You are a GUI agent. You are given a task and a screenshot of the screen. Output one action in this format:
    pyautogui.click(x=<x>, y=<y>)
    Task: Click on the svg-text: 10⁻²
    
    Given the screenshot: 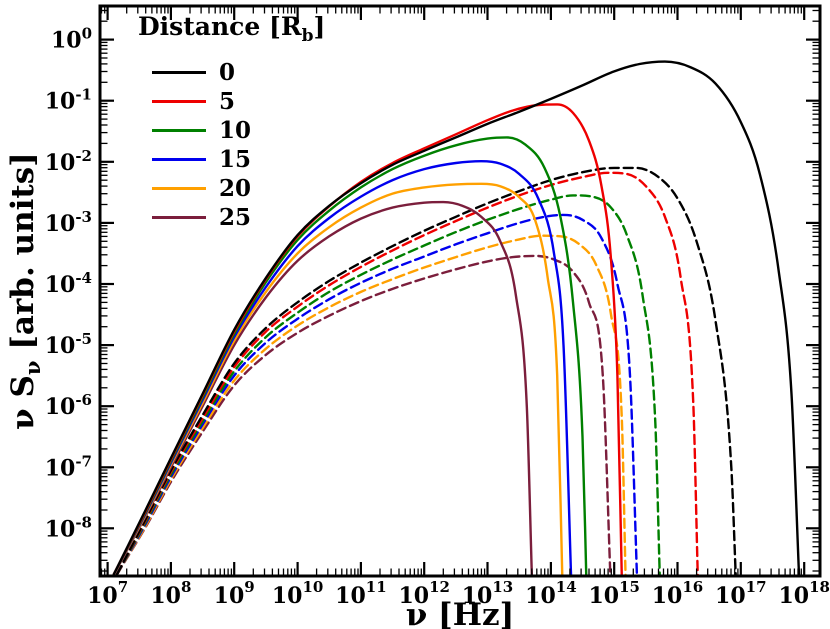 What is the action you would take?
    pyautogui.click(x=68, y=161)
    